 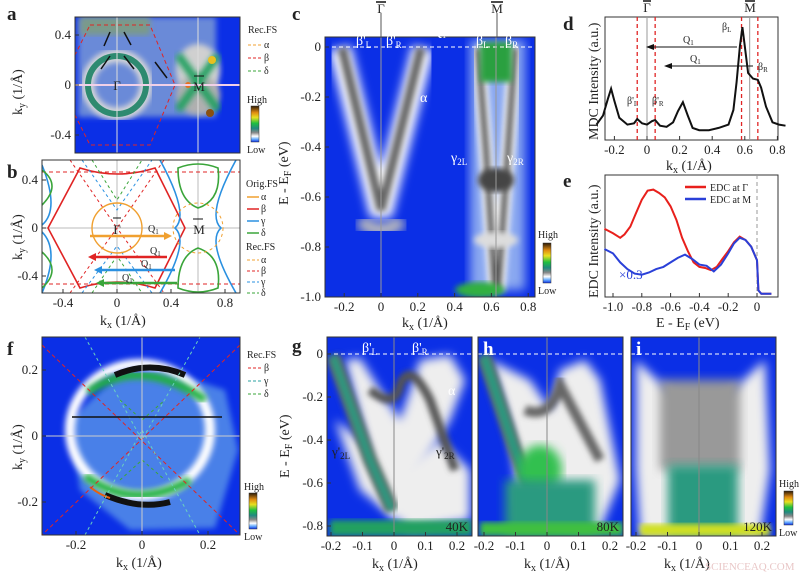 I want to click on arpes-map-g, so click(x=399, y=436).